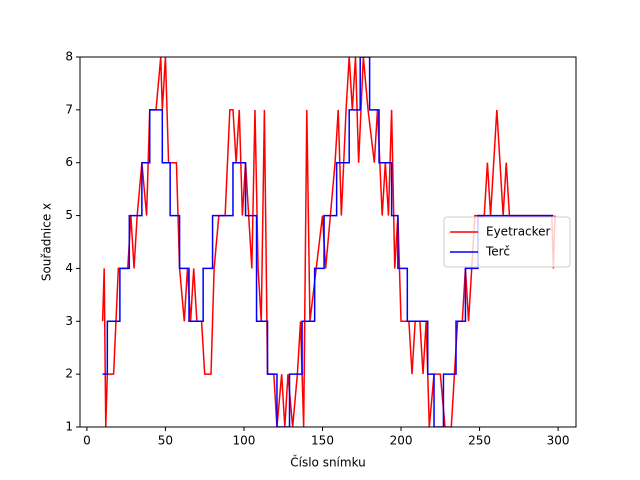 This screenshot has height=480, width=640. Describe the element at coordinates (507, 242) in the screenshot. I see `legend-box` at that location.